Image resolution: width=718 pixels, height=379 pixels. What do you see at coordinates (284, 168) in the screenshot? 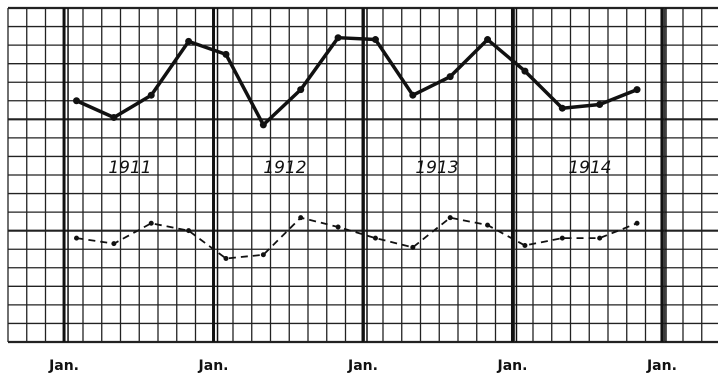
I see `year-label: 1912` at bounding box center [284, 168].